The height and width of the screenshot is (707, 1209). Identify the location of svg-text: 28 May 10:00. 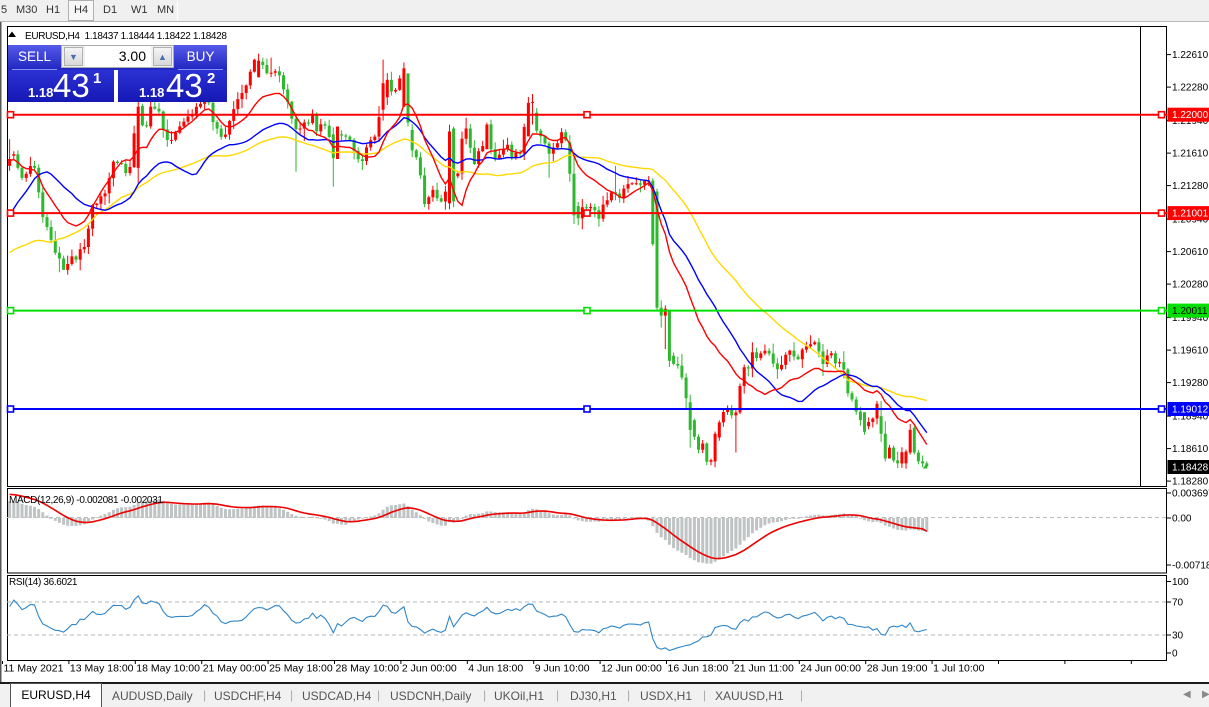
(368, 669).